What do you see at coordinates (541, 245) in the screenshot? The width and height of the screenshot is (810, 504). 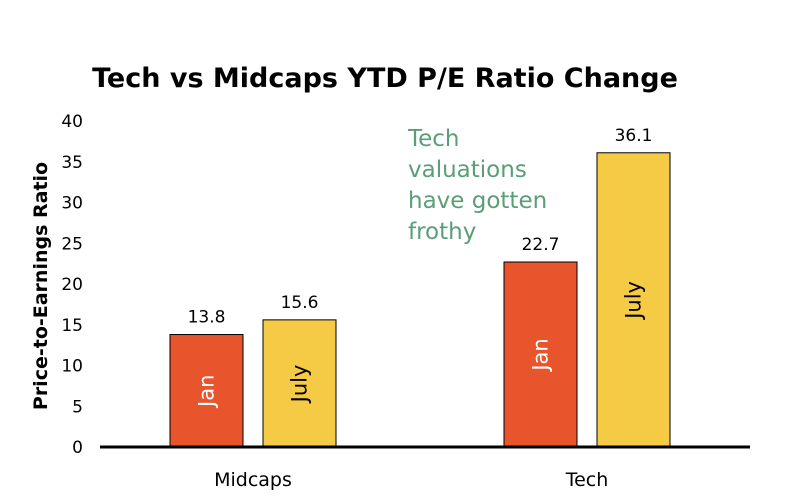 I see `data-label: 22.7` at bounding box center [541, 245].